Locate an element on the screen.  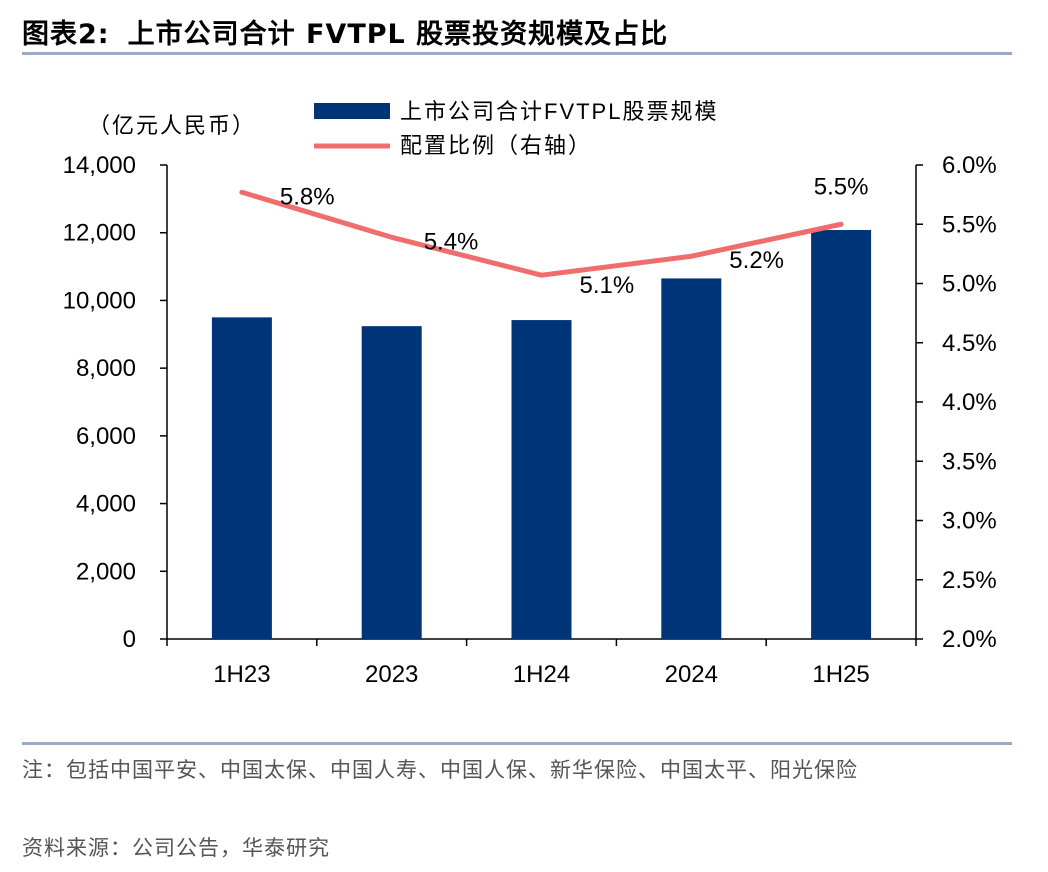
bottom-rule is located at coordinates (517, 743).